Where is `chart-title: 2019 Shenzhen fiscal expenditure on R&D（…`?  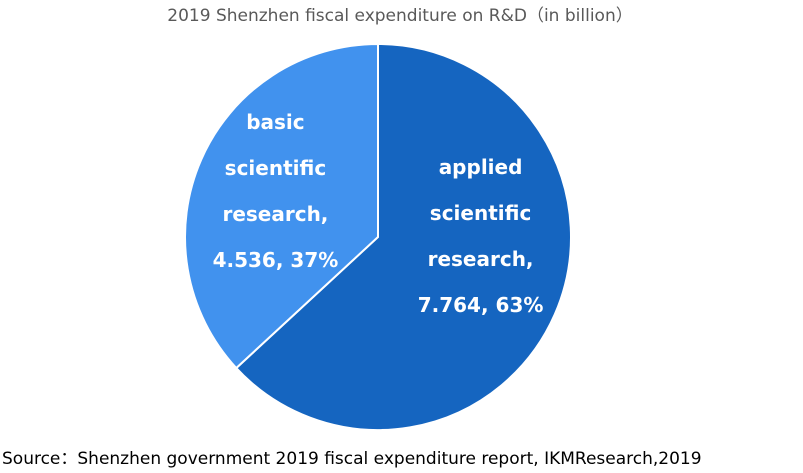 chart-title: 2019 Shenzhen fiscal expenditure on R&D（… is located at coordinates (399, 16).